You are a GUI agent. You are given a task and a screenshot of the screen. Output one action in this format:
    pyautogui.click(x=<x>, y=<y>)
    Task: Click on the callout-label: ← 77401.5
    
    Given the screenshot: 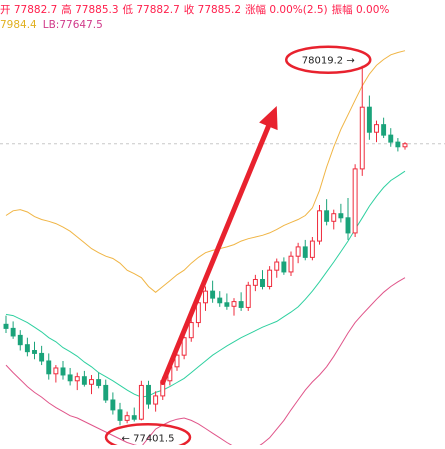 What is the action you would take?
    pyautogui.click(x=148, y=438)
    